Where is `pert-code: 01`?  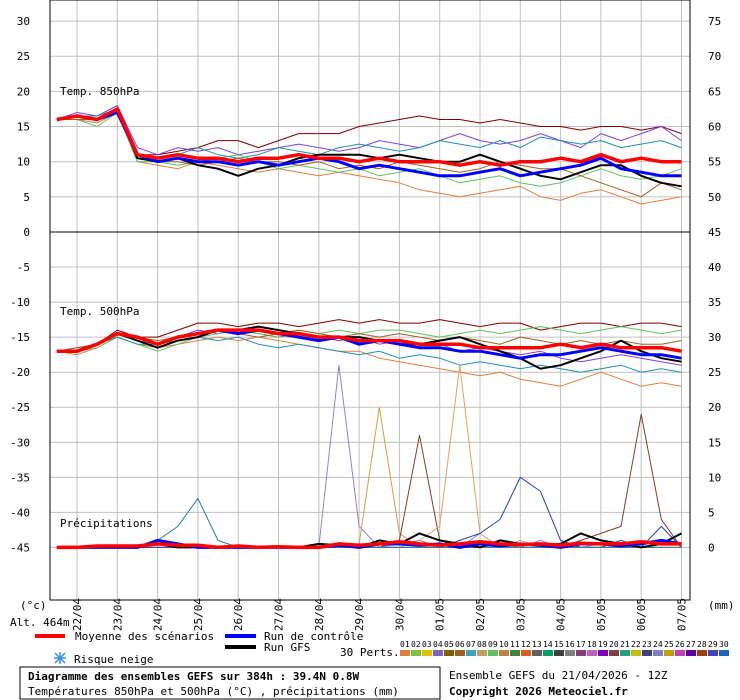
pert-code: 01 is located at coordinates (405, 644).